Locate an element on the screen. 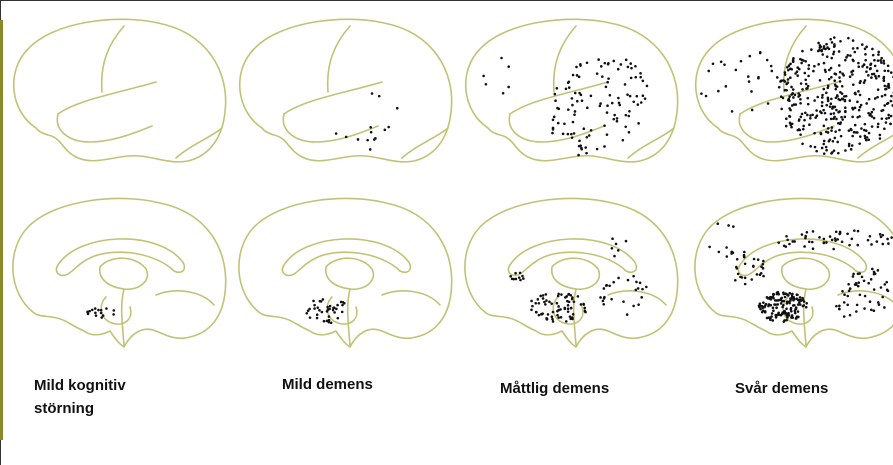 This screenshot has width=893, height=465. brain-medial is located at coordinates (119, 272).